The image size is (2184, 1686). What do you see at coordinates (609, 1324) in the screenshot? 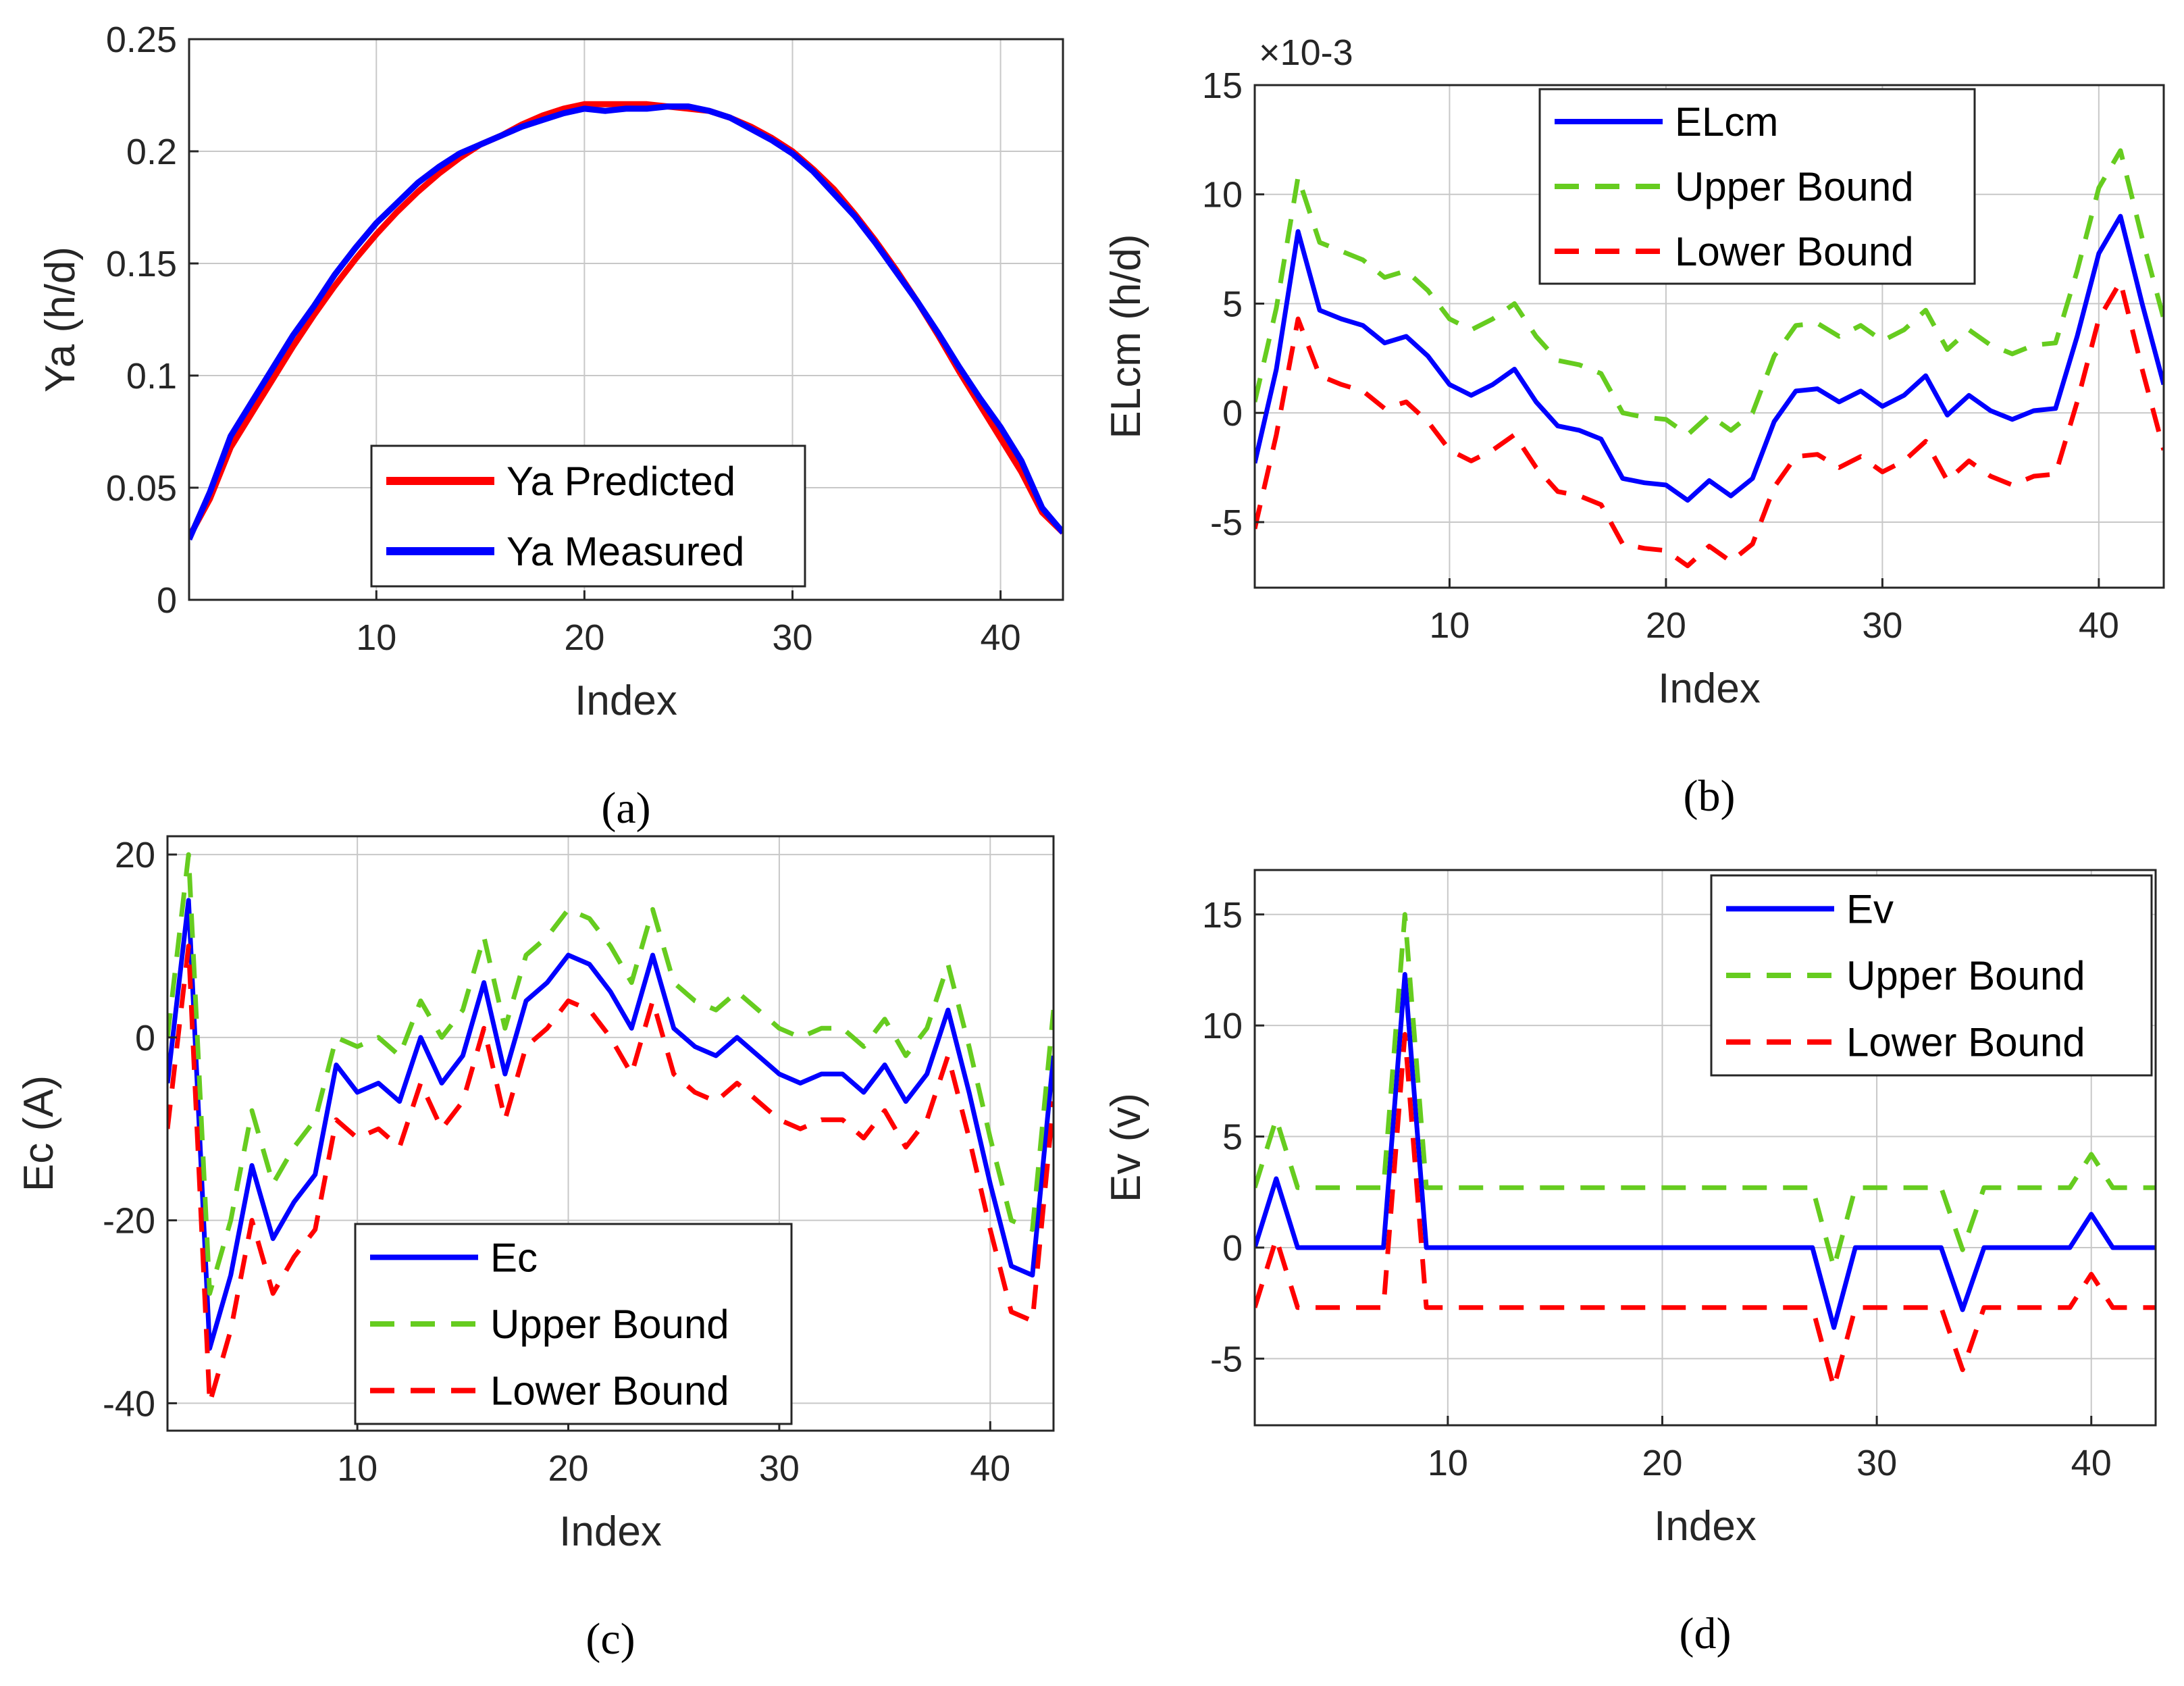
I see `legend-label-c: Upper Bound` at bounding box center [609, 1324].